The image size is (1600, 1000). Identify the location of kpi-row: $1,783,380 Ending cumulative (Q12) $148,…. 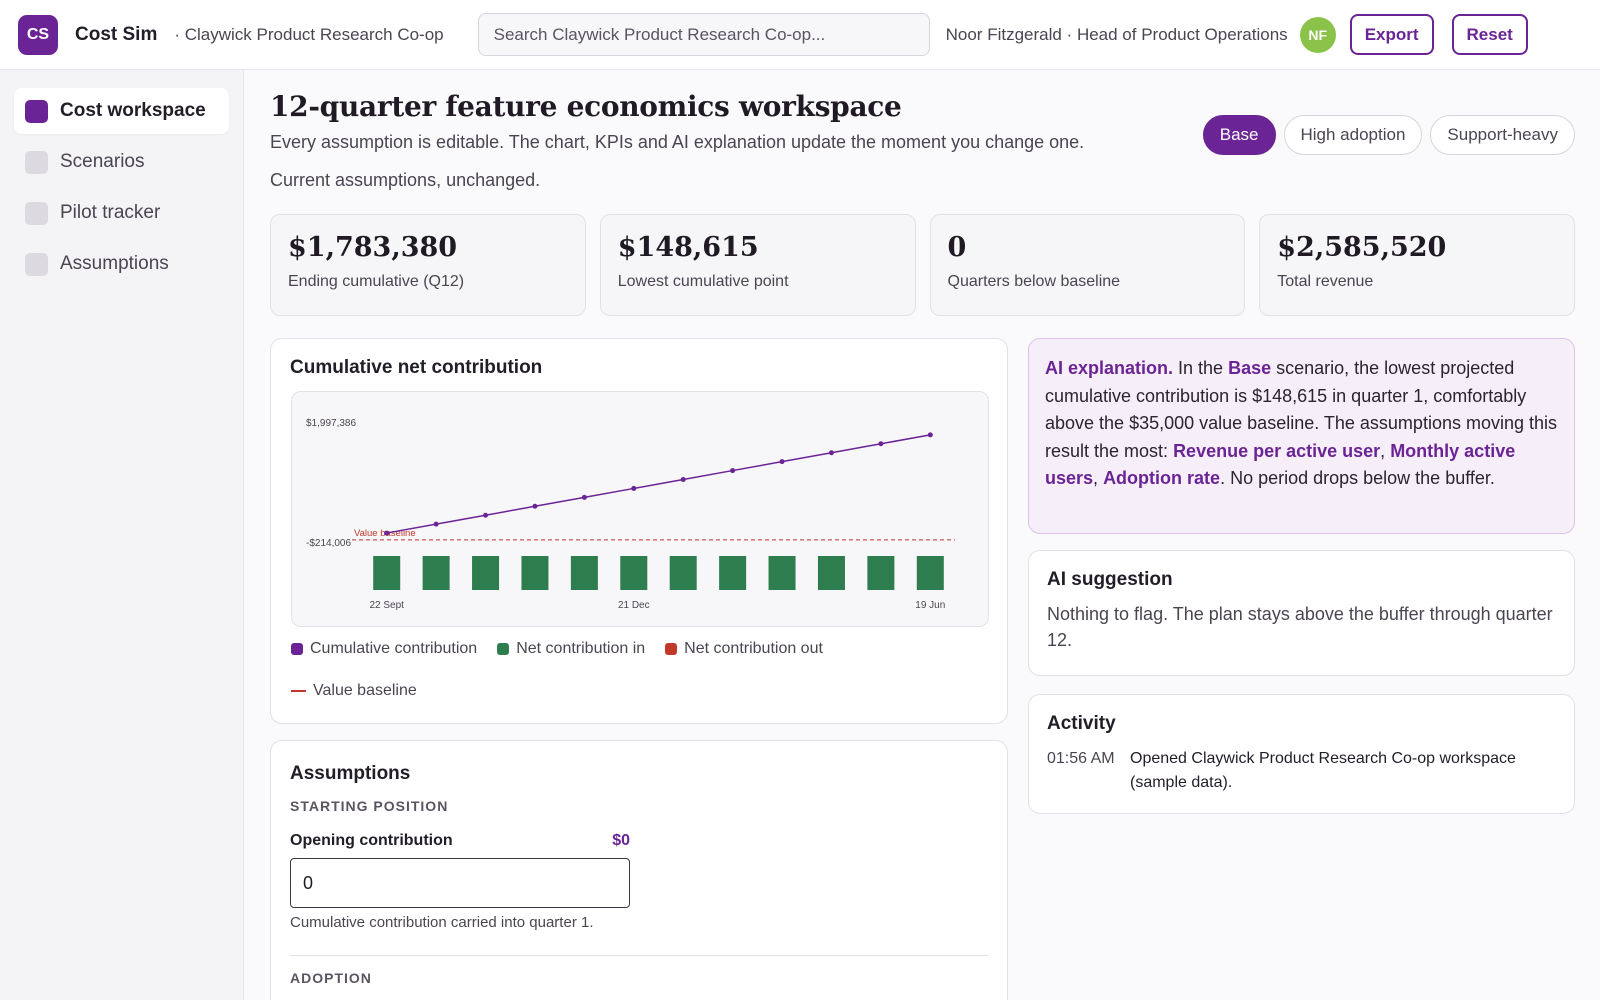
(922, 265).